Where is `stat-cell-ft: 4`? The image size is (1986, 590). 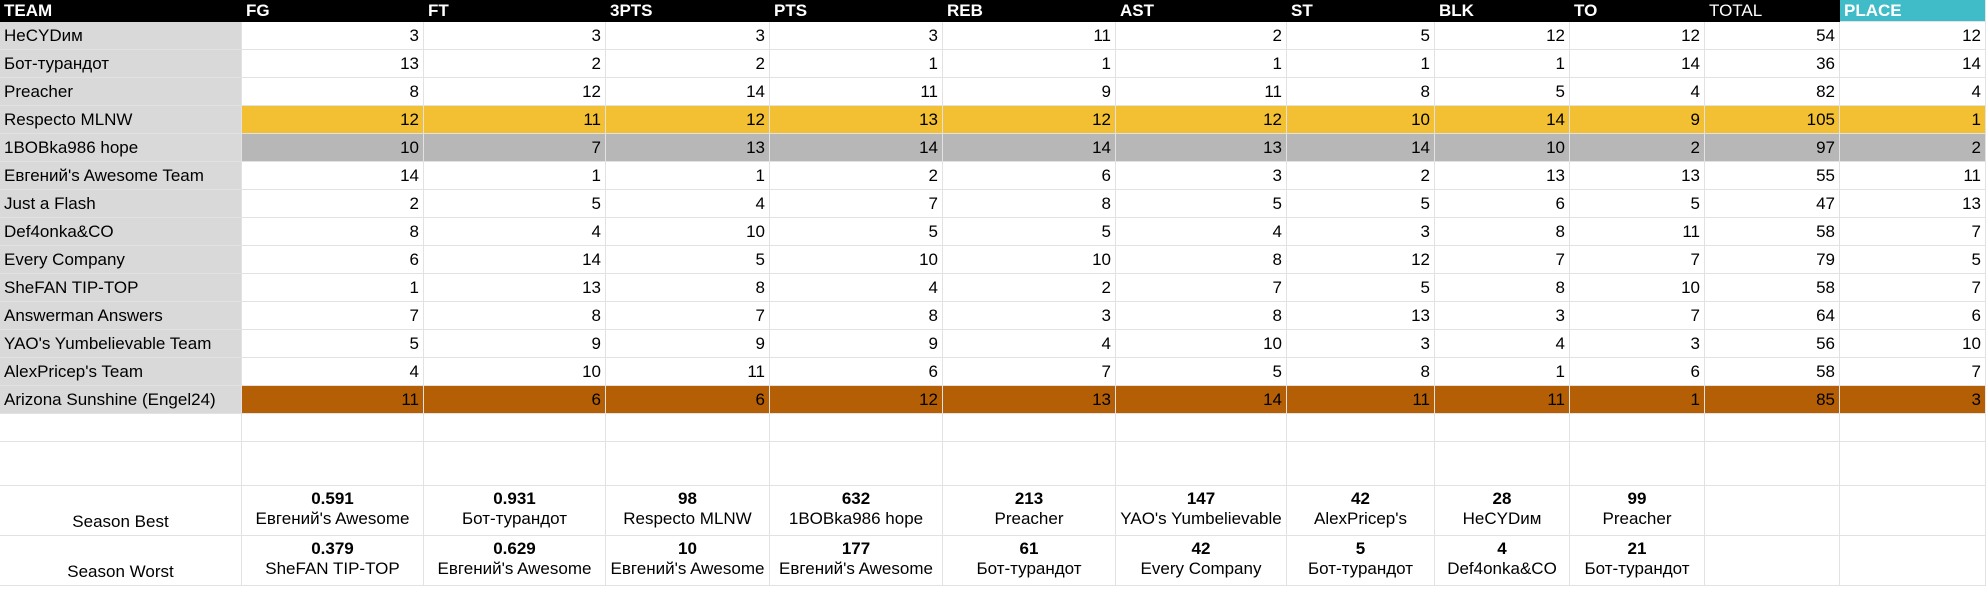 stat-cell-ft: 4 is located at coordinates (515, 232).